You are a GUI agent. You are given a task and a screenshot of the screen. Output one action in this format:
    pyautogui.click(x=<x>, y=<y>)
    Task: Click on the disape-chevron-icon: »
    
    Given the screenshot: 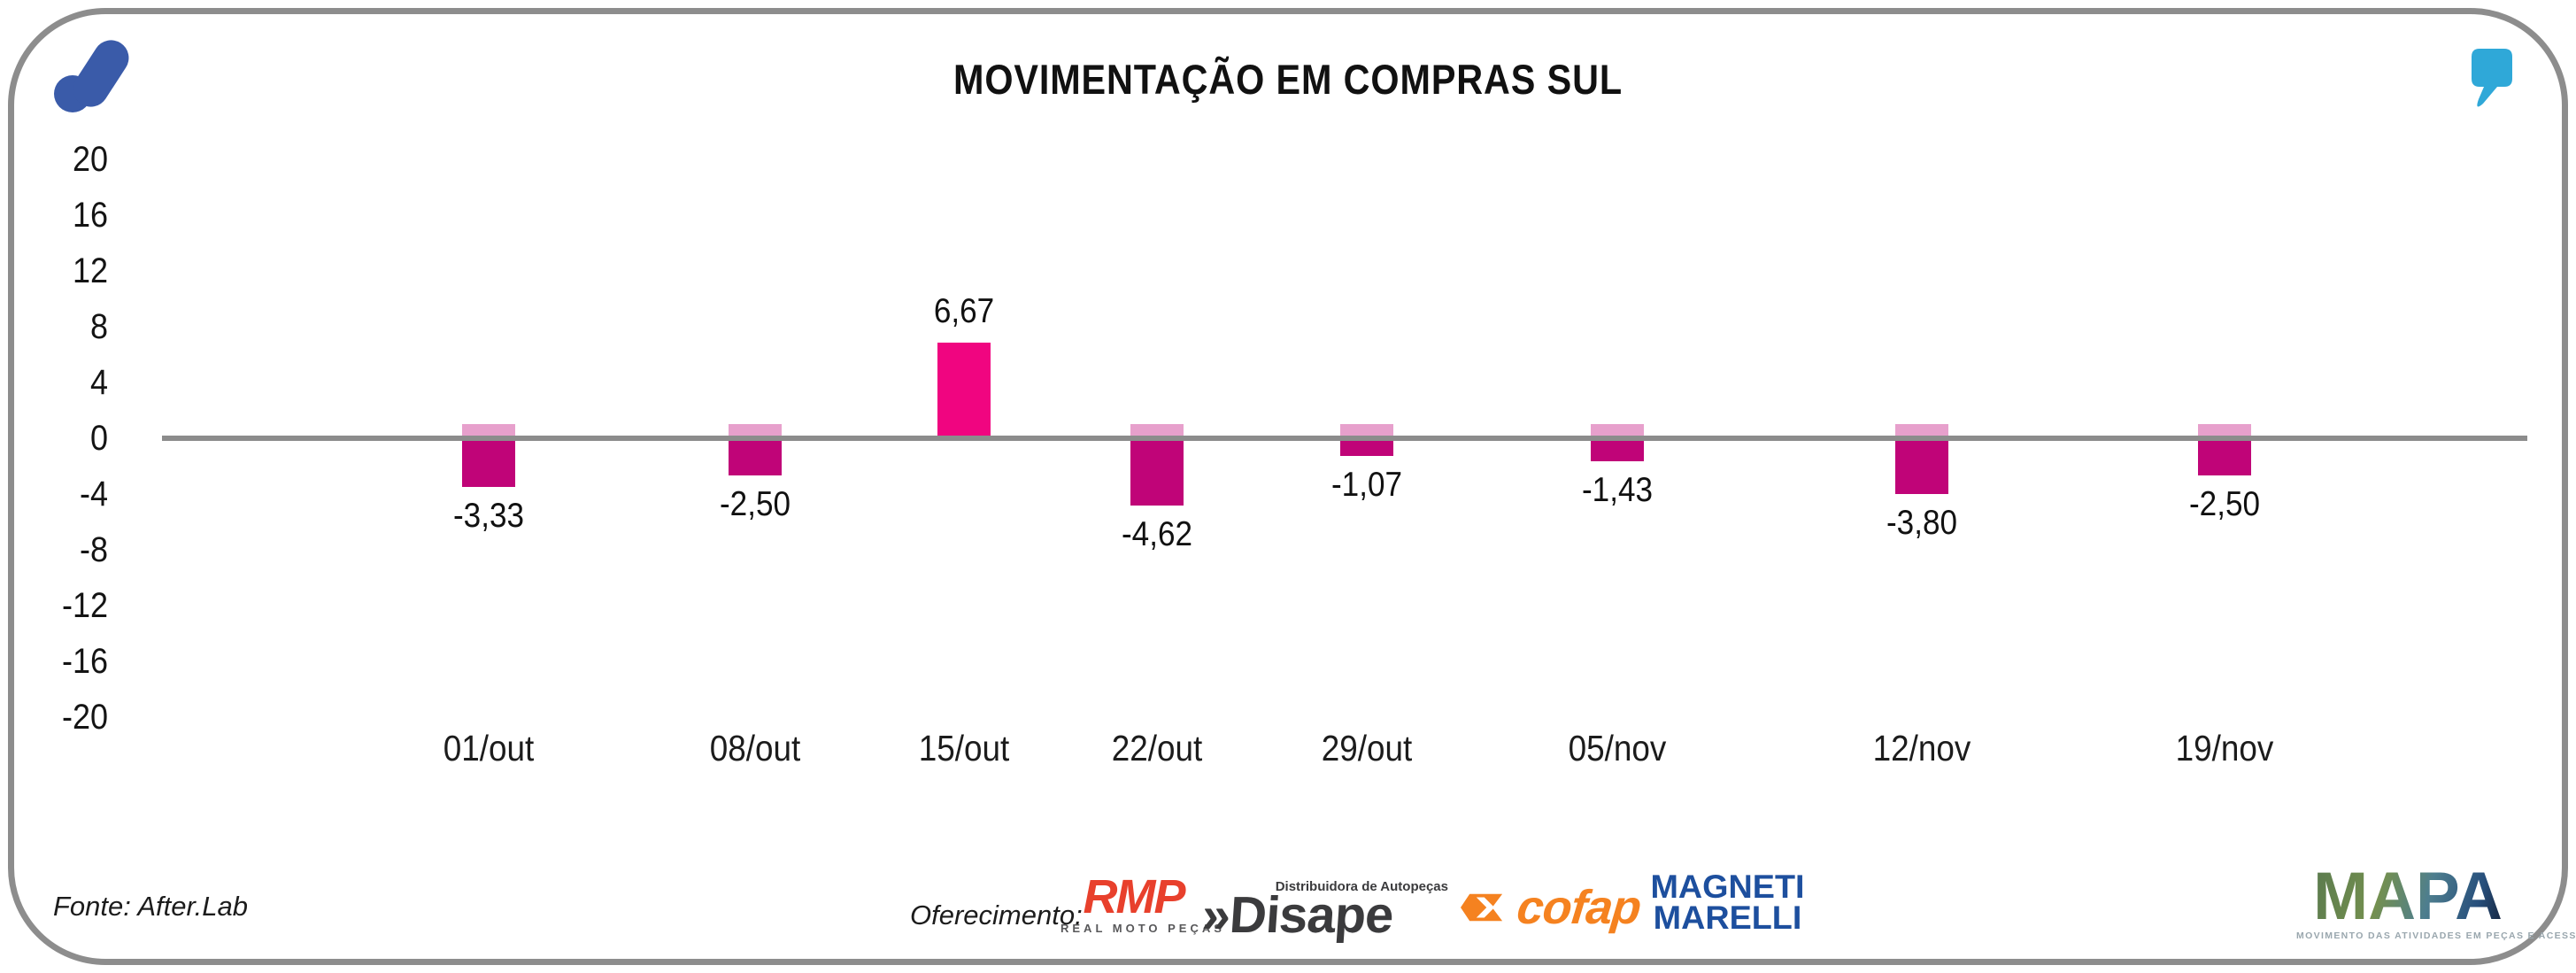 What is the action you would take?
    pyautogui.click(x=1215, y=915)
    